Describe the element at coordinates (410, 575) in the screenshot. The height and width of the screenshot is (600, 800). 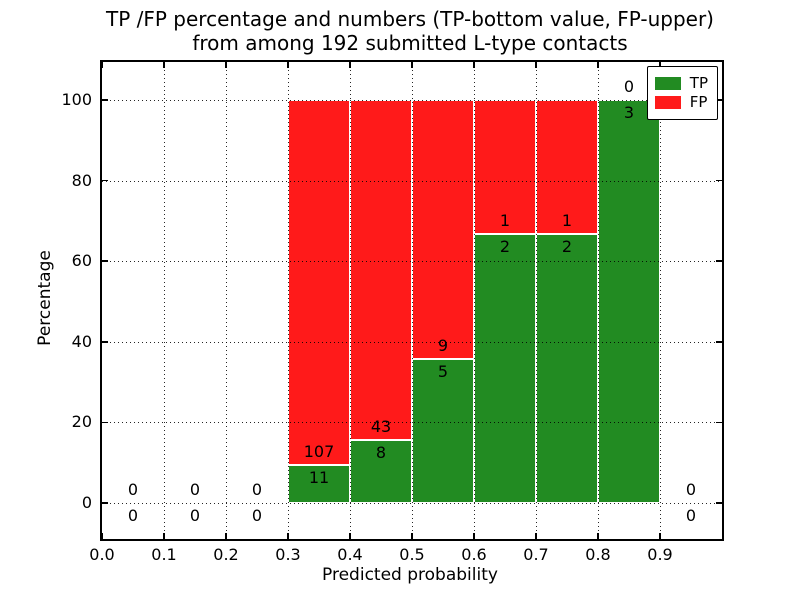
I see `x-axis-label: Predicted probability` at that location.